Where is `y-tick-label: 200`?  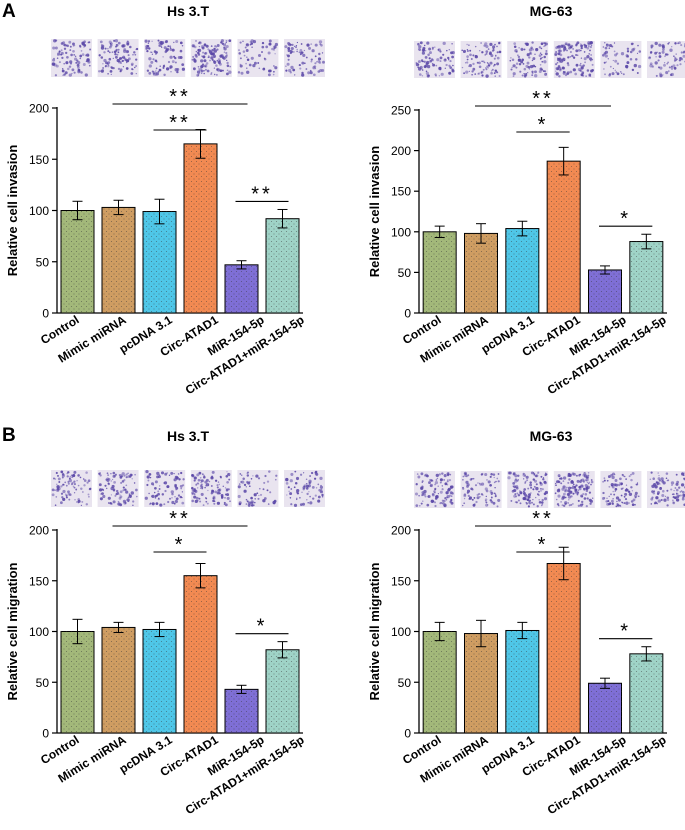
y-tick-label: 200 is located at coordinates (39, 531).